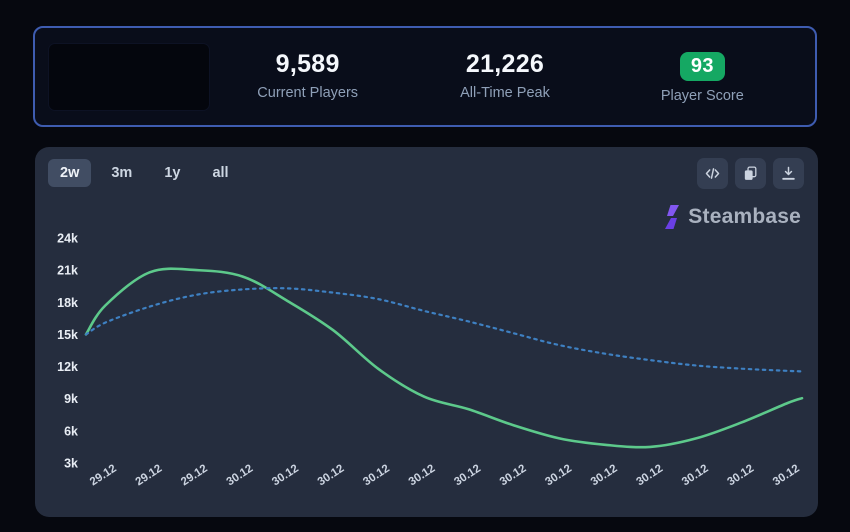 This screenshot has width=850, height=532. I want to click on svg-text: 9k, so click(71, 399).